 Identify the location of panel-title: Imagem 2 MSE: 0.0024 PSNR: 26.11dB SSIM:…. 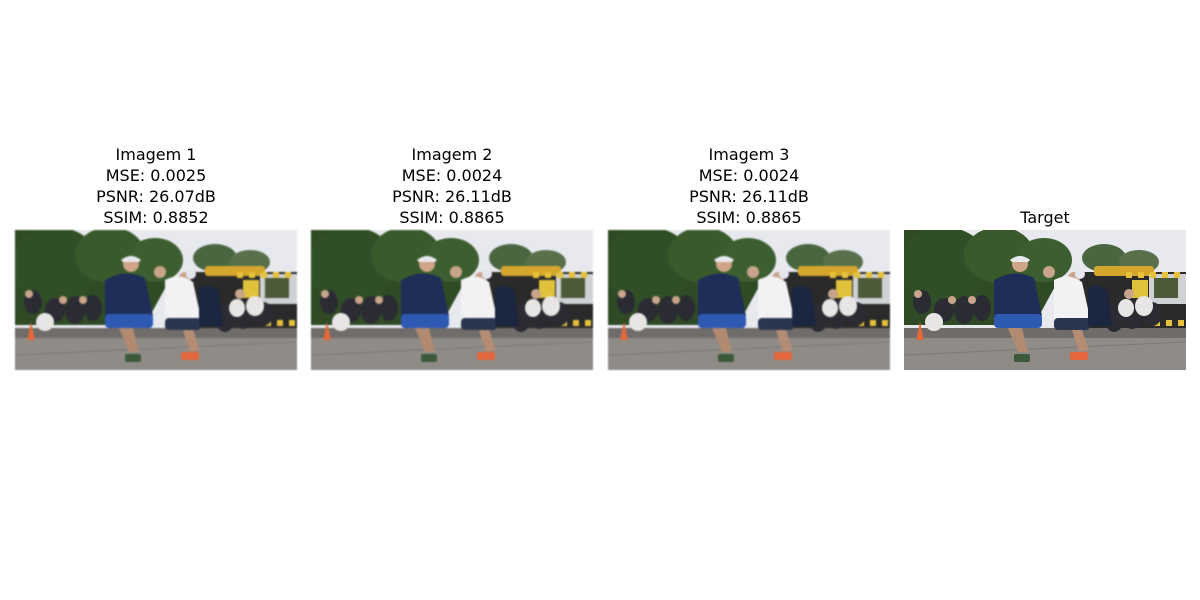
(452, 185).